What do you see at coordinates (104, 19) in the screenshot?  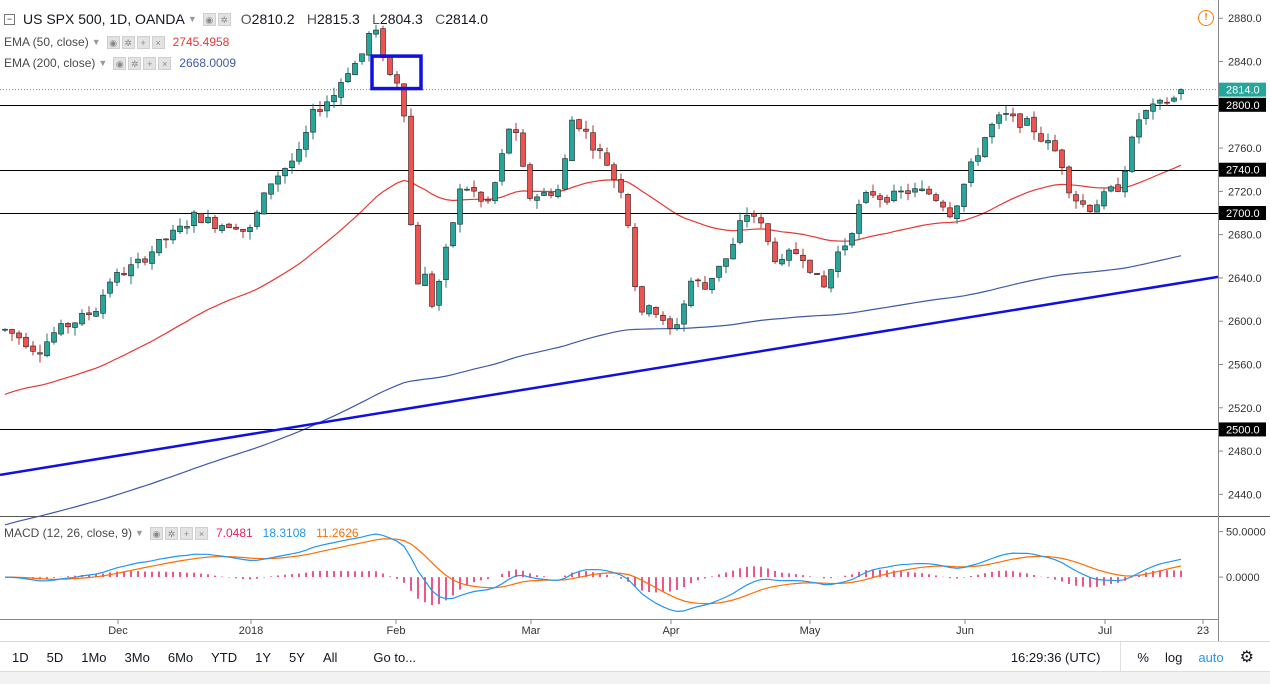 I see `symbol-title: US SPX 500, 1D, OANDA` at bounding box center [104, 19].